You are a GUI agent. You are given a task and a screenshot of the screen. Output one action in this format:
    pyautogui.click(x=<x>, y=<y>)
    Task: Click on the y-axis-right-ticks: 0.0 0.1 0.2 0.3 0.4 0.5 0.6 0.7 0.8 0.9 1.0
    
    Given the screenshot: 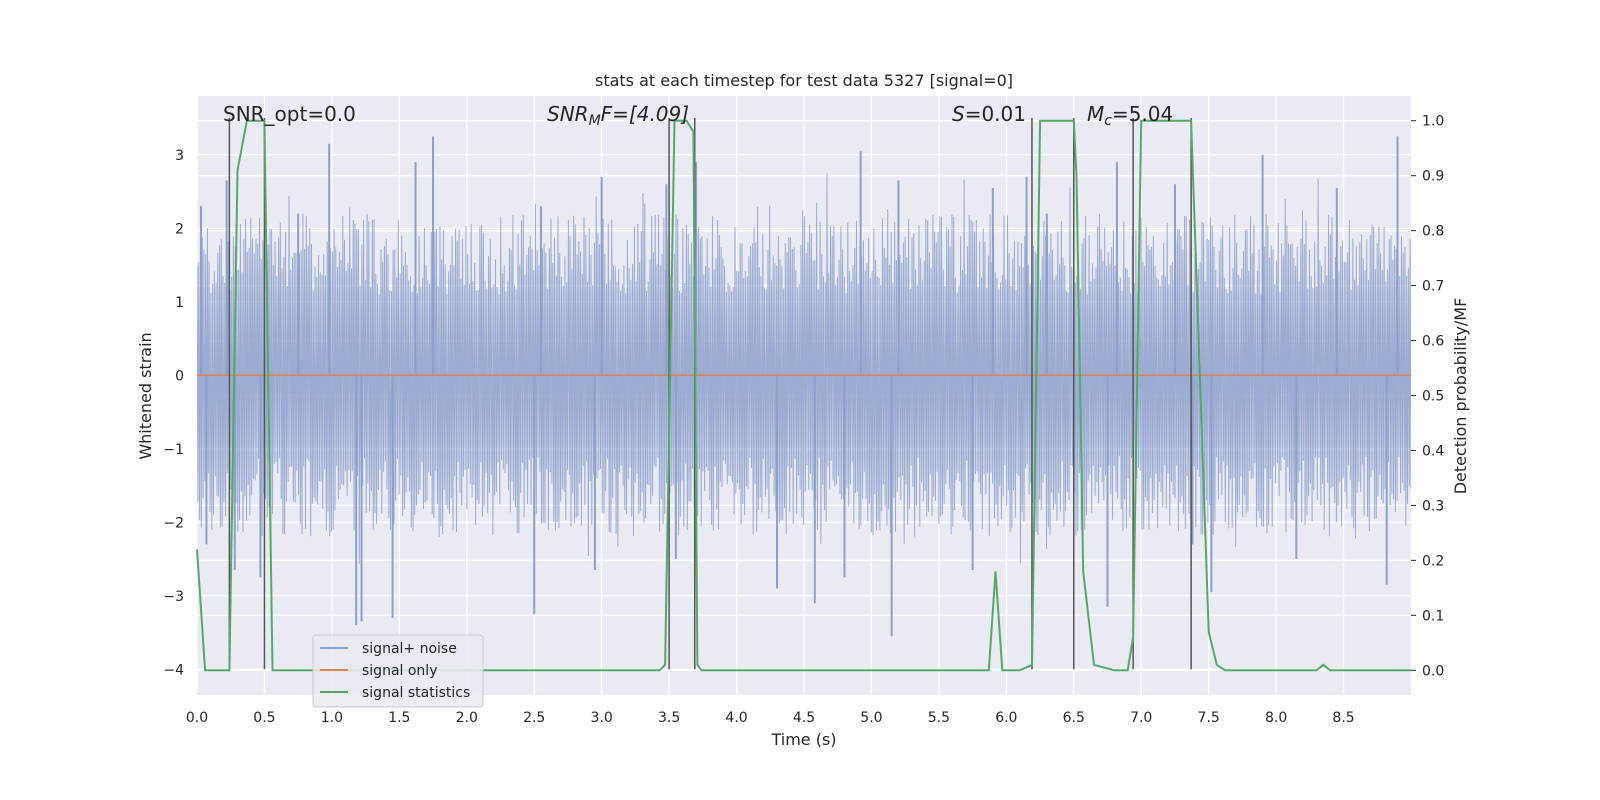 What is the action you would take?
    pyautogui.click(x=1427, y=396)
    